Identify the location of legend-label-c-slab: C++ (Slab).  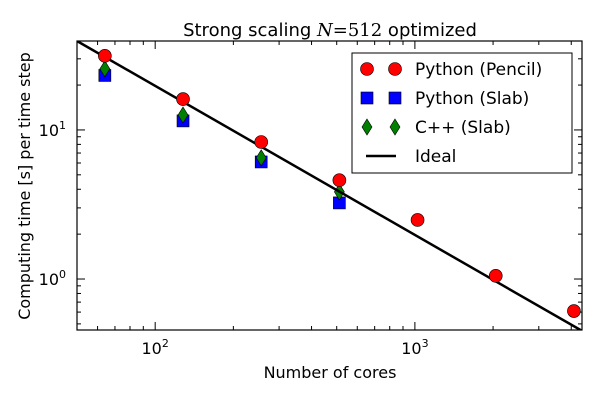
(463, 128).